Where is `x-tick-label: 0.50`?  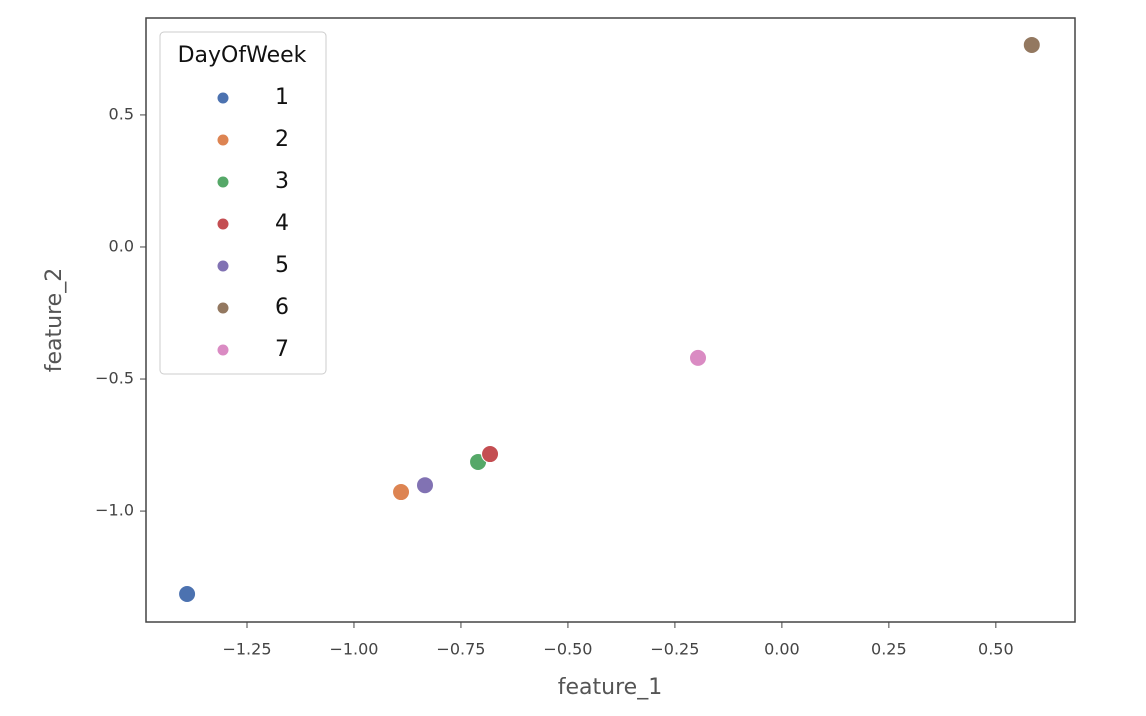 x-tick-label: 0.50 is located at coordinates (996, 649).